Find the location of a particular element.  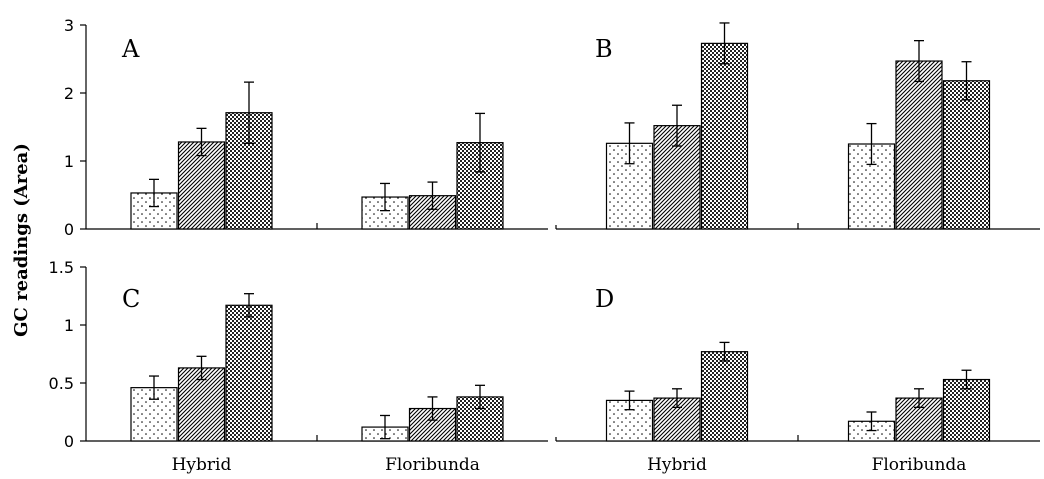

y-tick-label: 3 is located at coordinates (69, 25).